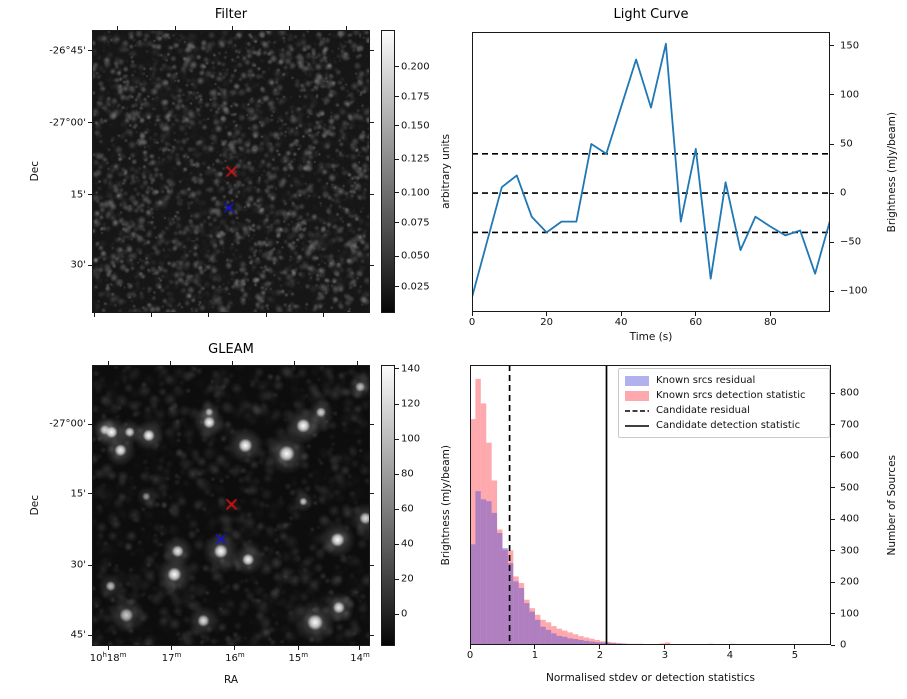 This screenshot has width=907, height=699. Describe the element at coordinates (404, 614) in the screenshot. I see `gleam-cbar-tick-label: 0` at that location.